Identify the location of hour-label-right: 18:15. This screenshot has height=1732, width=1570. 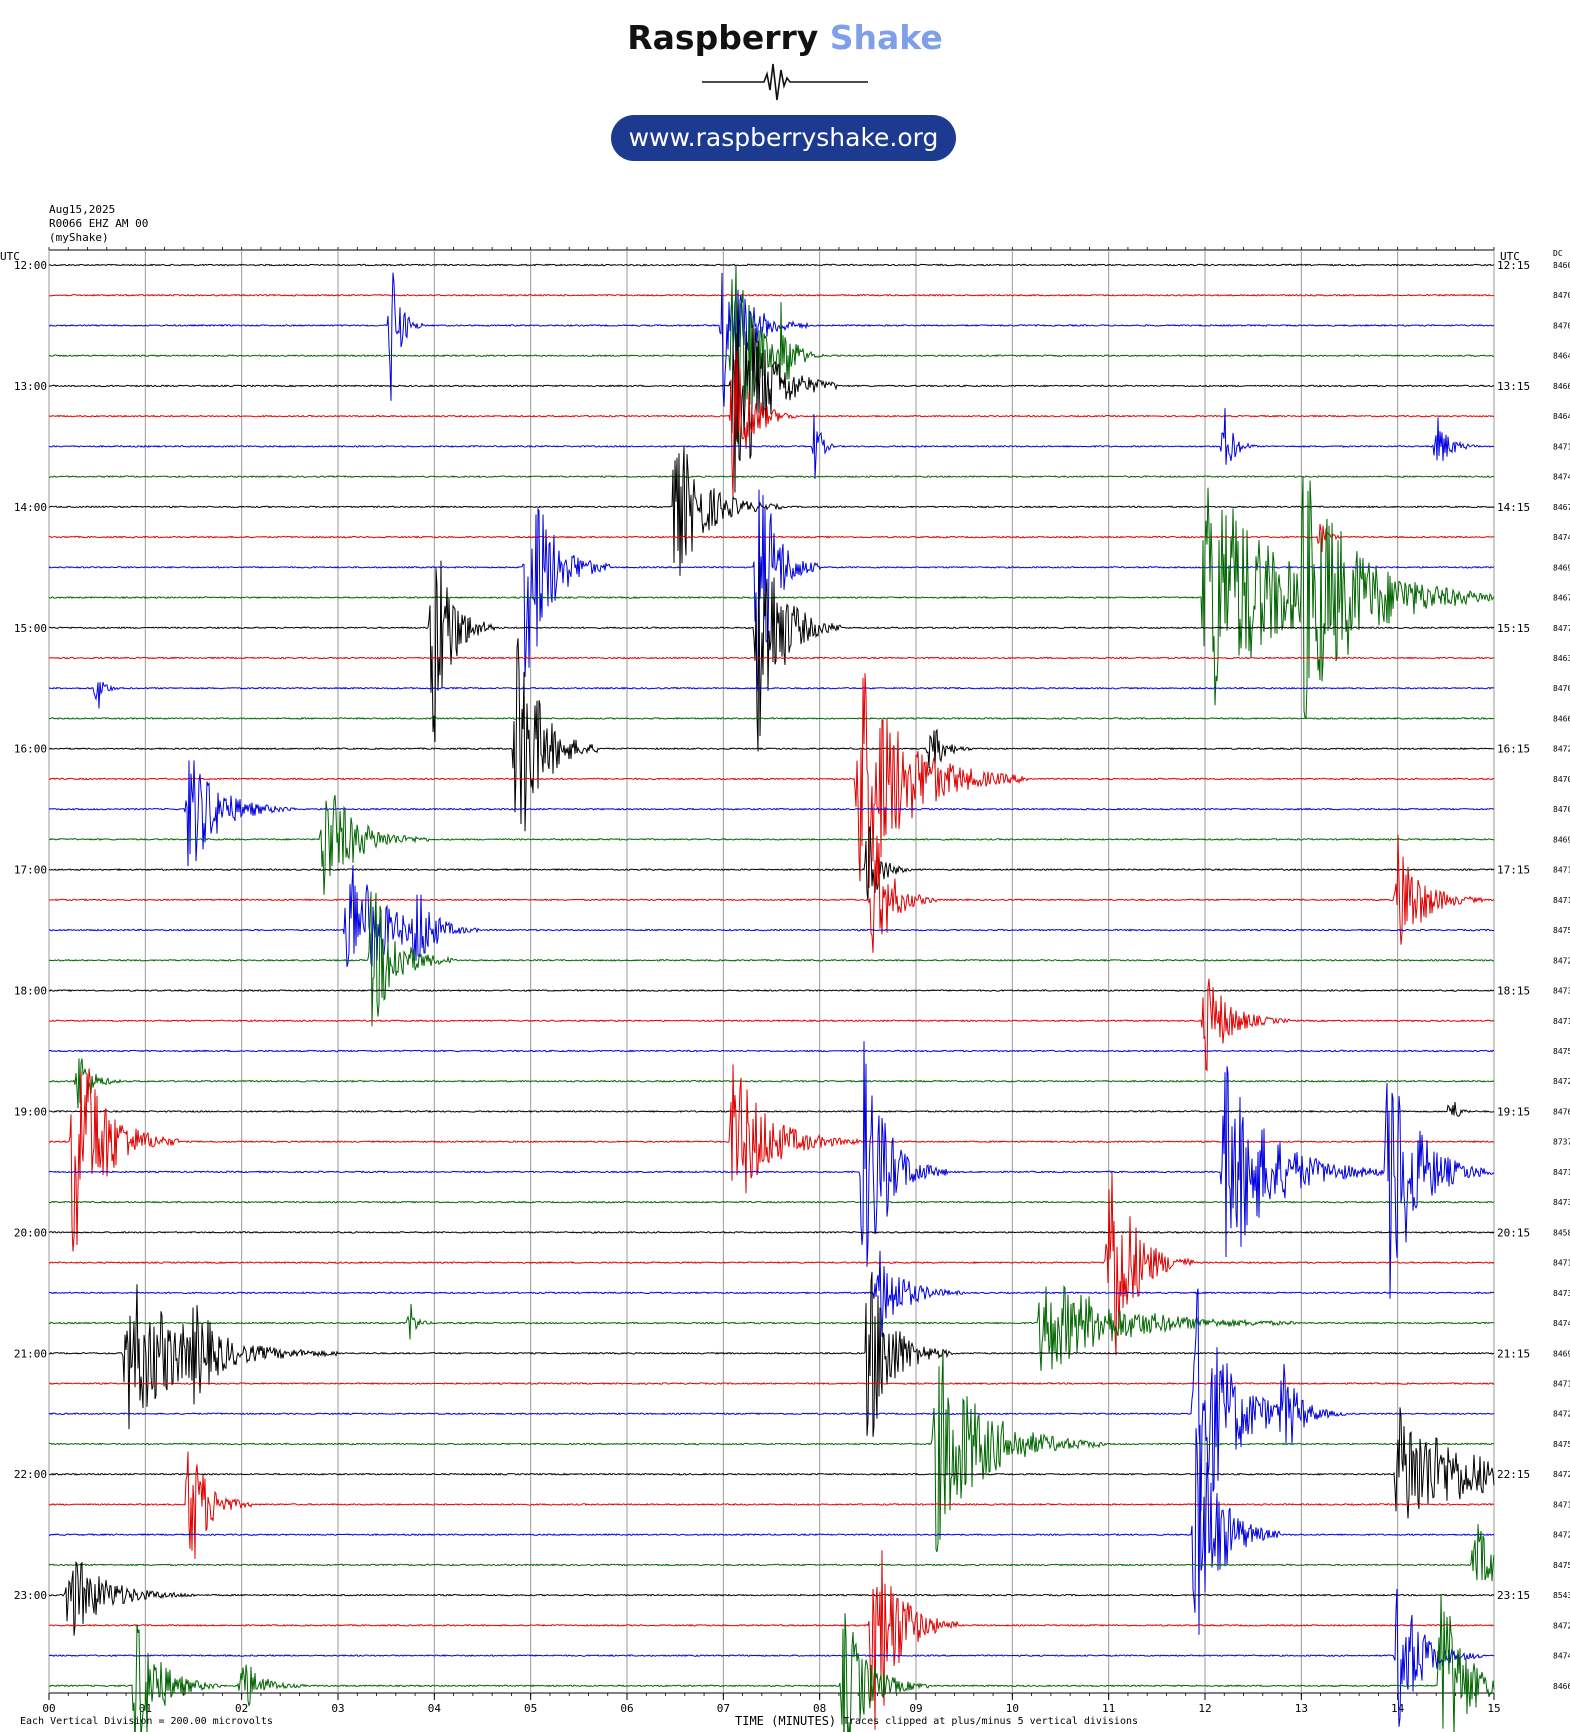
(1513, 991).